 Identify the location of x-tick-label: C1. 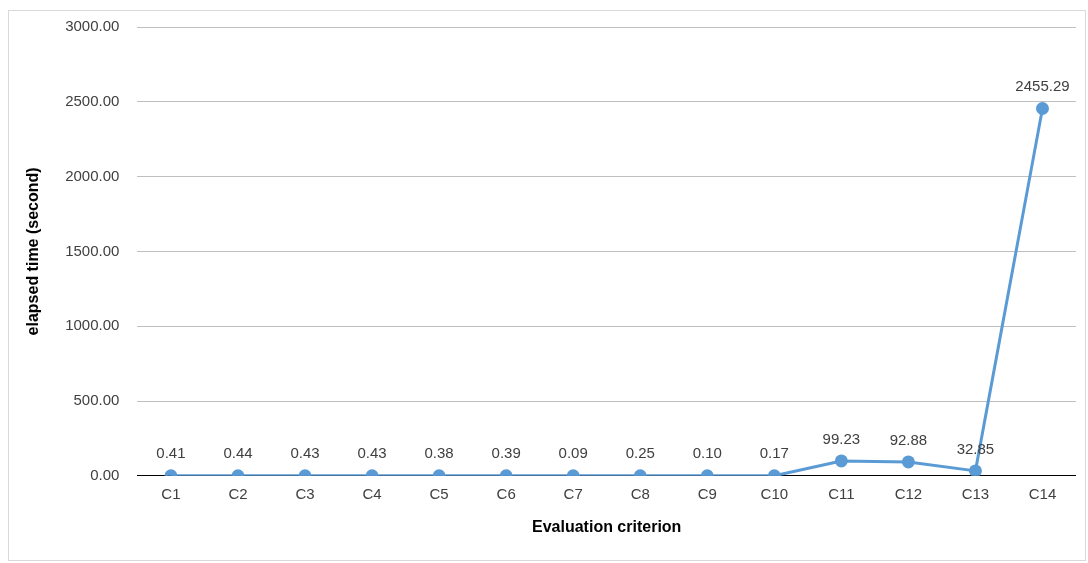
(171, 493).